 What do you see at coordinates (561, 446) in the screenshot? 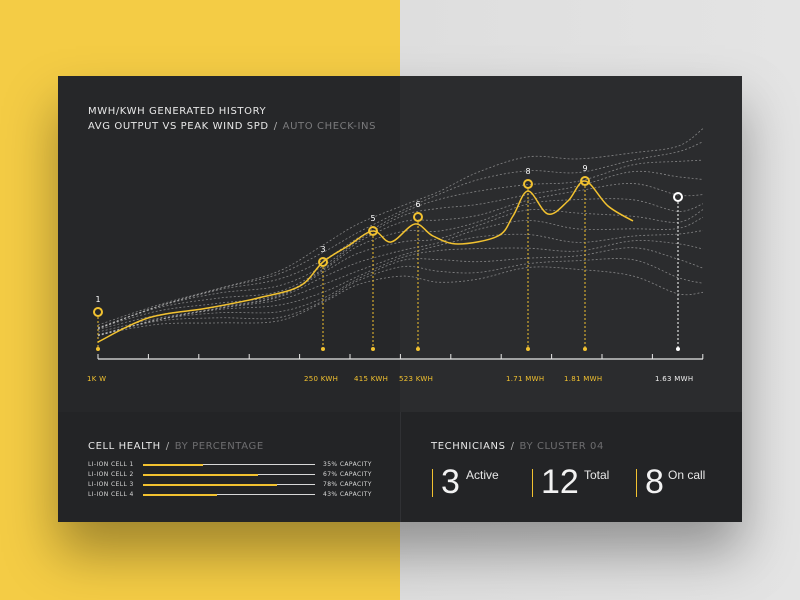
I see `technicians-subtitle: BY CLUSTER 04` at bounding box center [561, 446].